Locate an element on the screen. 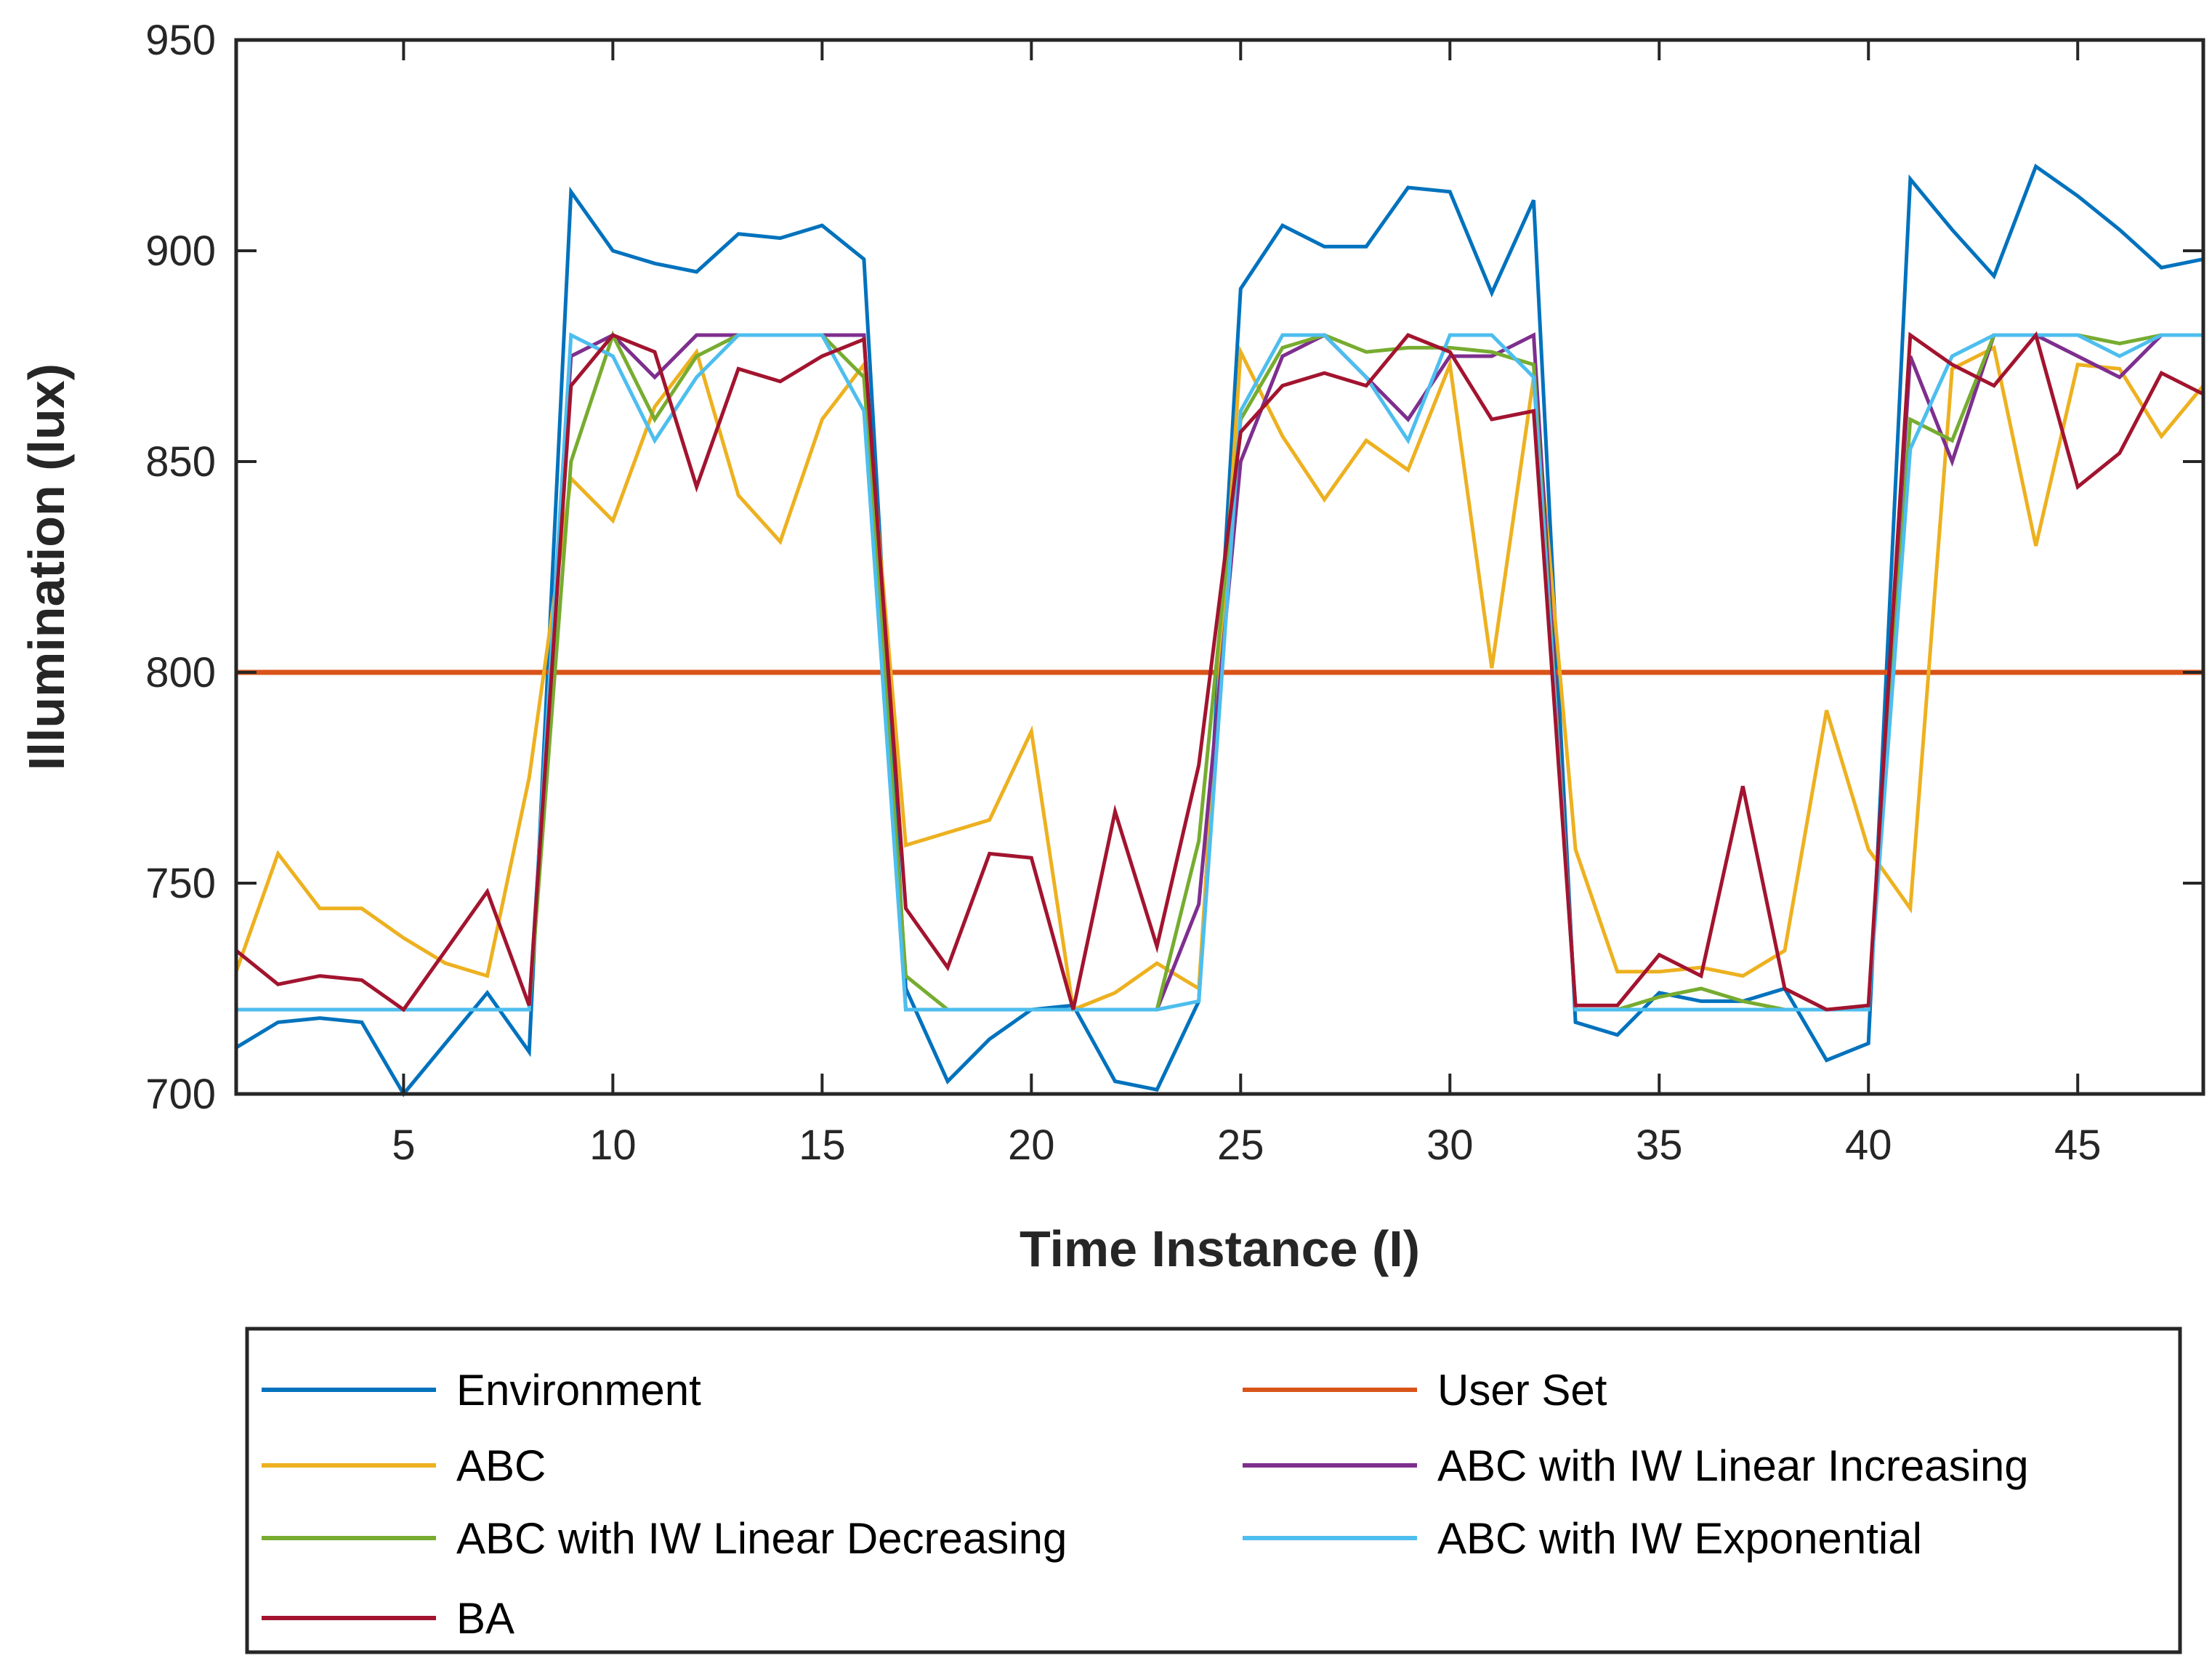 The height and width of the screenshot is (1666, 2212). y-tick-label: 900 is located at coordinates (180, 251).